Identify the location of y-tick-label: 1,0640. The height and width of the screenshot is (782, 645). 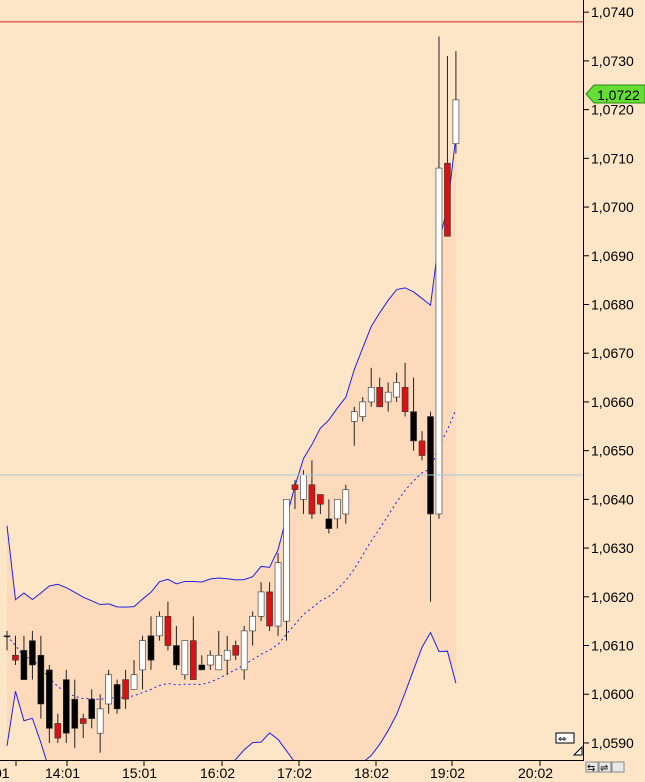
(612, 499).